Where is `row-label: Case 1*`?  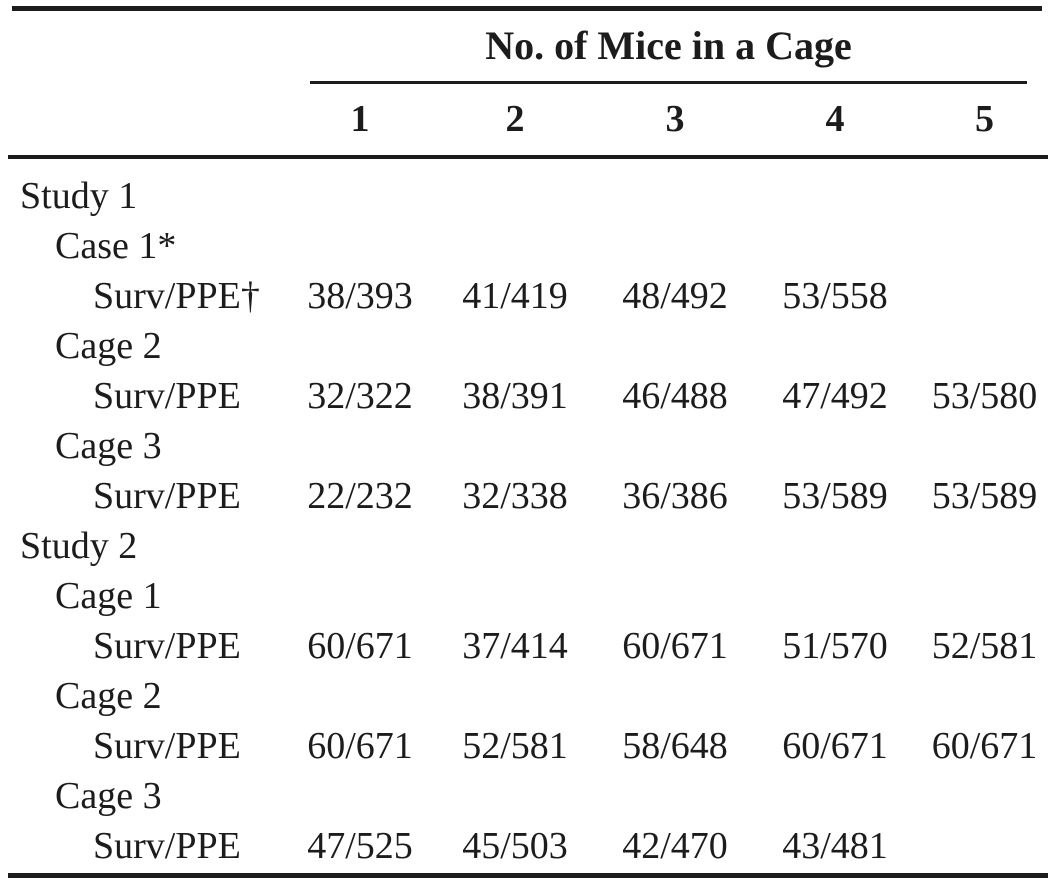
row-label: Case 1* is located at coordinates (116, 246).